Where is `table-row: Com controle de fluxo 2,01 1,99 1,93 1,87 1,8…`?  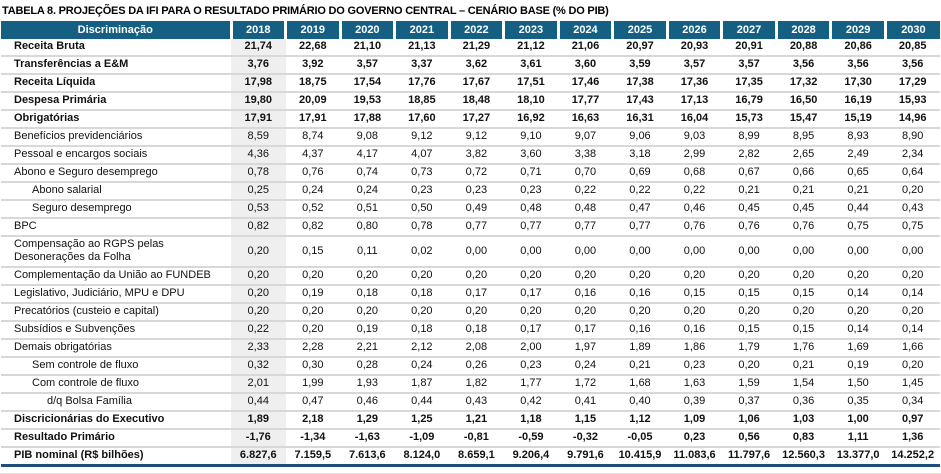 table-row: Com controle de fluxo 2,01 1,99 1,93 1,87 1,8… is located at coordinates (470, 384).